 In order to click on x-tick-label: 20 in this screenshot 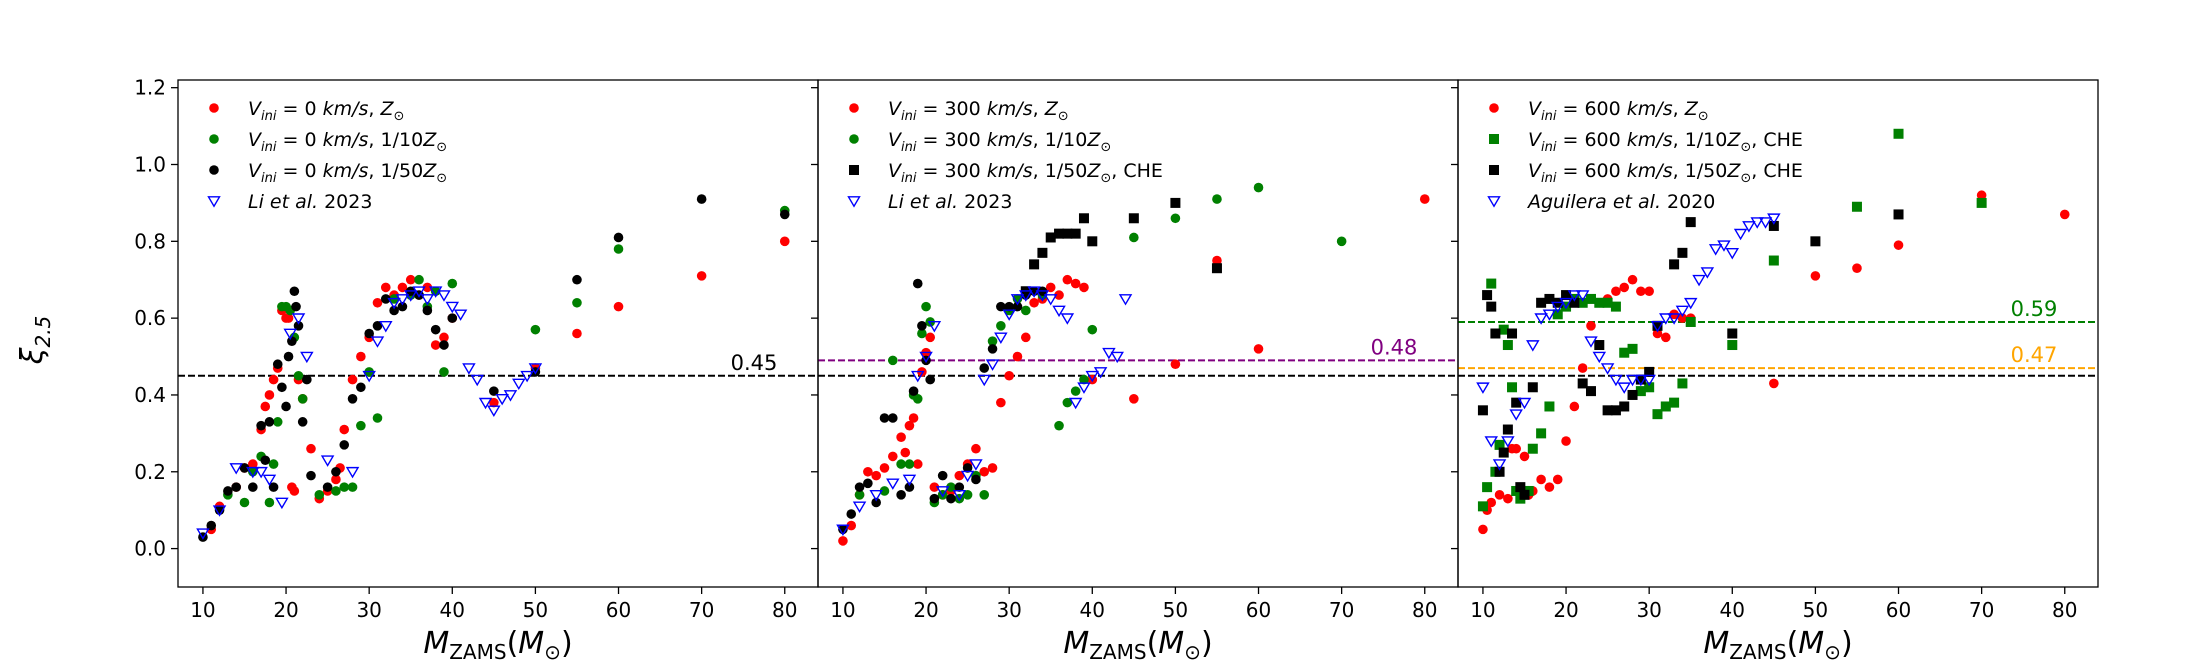, I will do `click(1565, 610)`.